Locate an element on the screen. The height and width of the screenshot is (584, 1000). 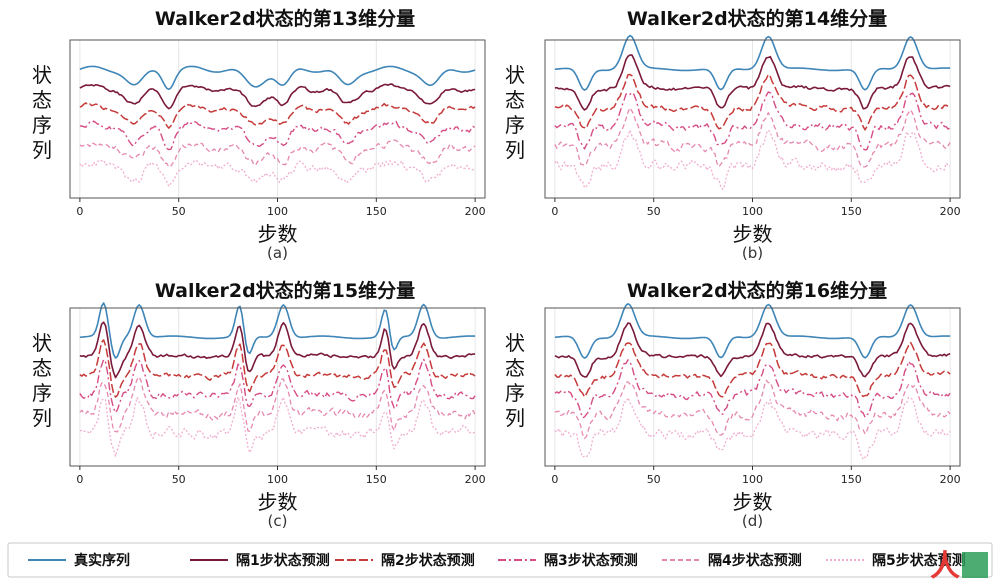
legend-label: 真实序列 is located at coordinates (102, 560).